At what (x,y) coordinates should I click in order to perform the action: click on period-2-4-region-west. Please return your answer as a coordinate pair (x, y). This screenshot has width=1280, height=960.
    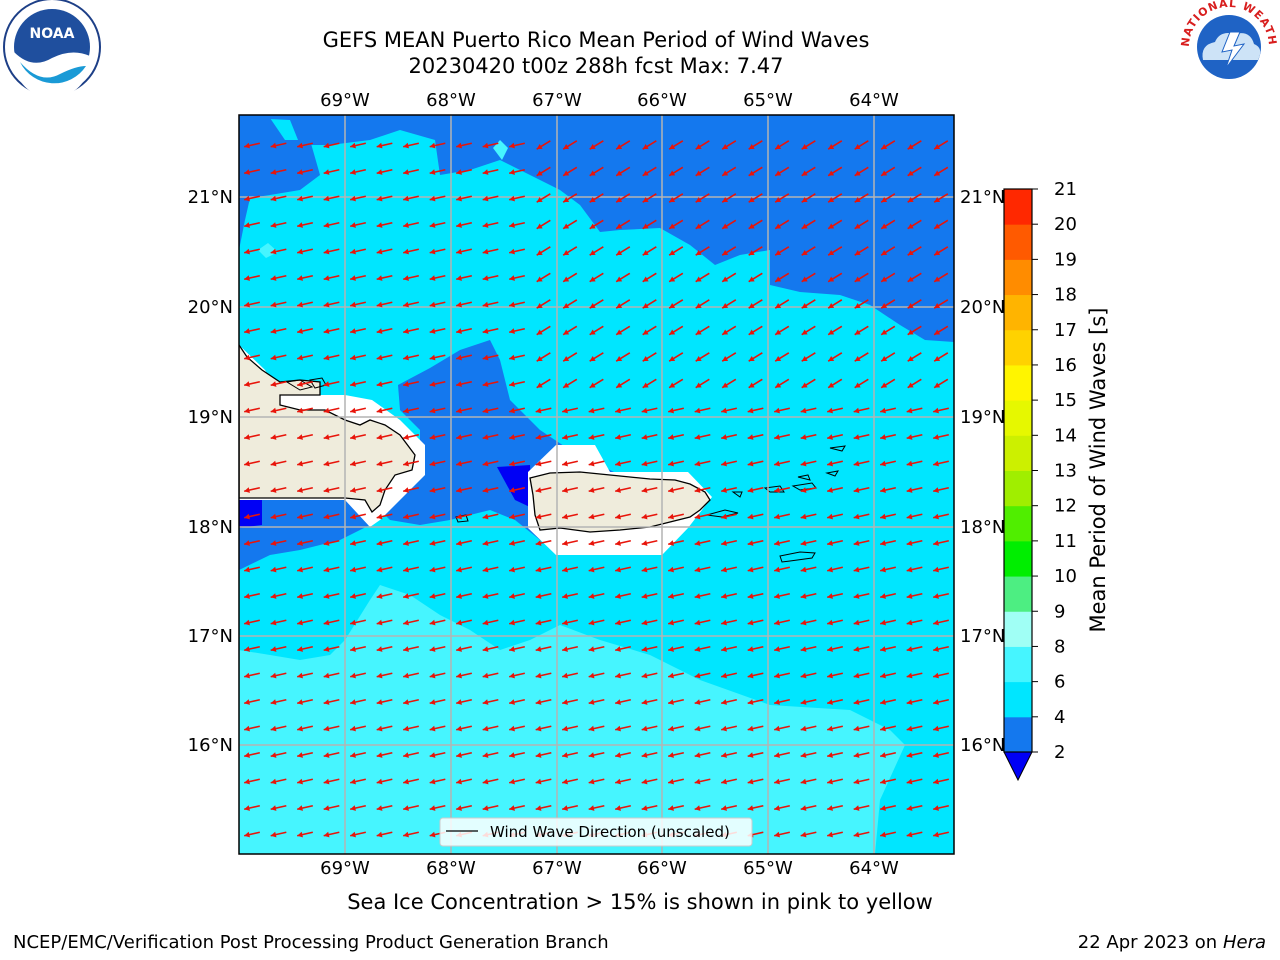
    Looking at the image, I should click on (279, 182).